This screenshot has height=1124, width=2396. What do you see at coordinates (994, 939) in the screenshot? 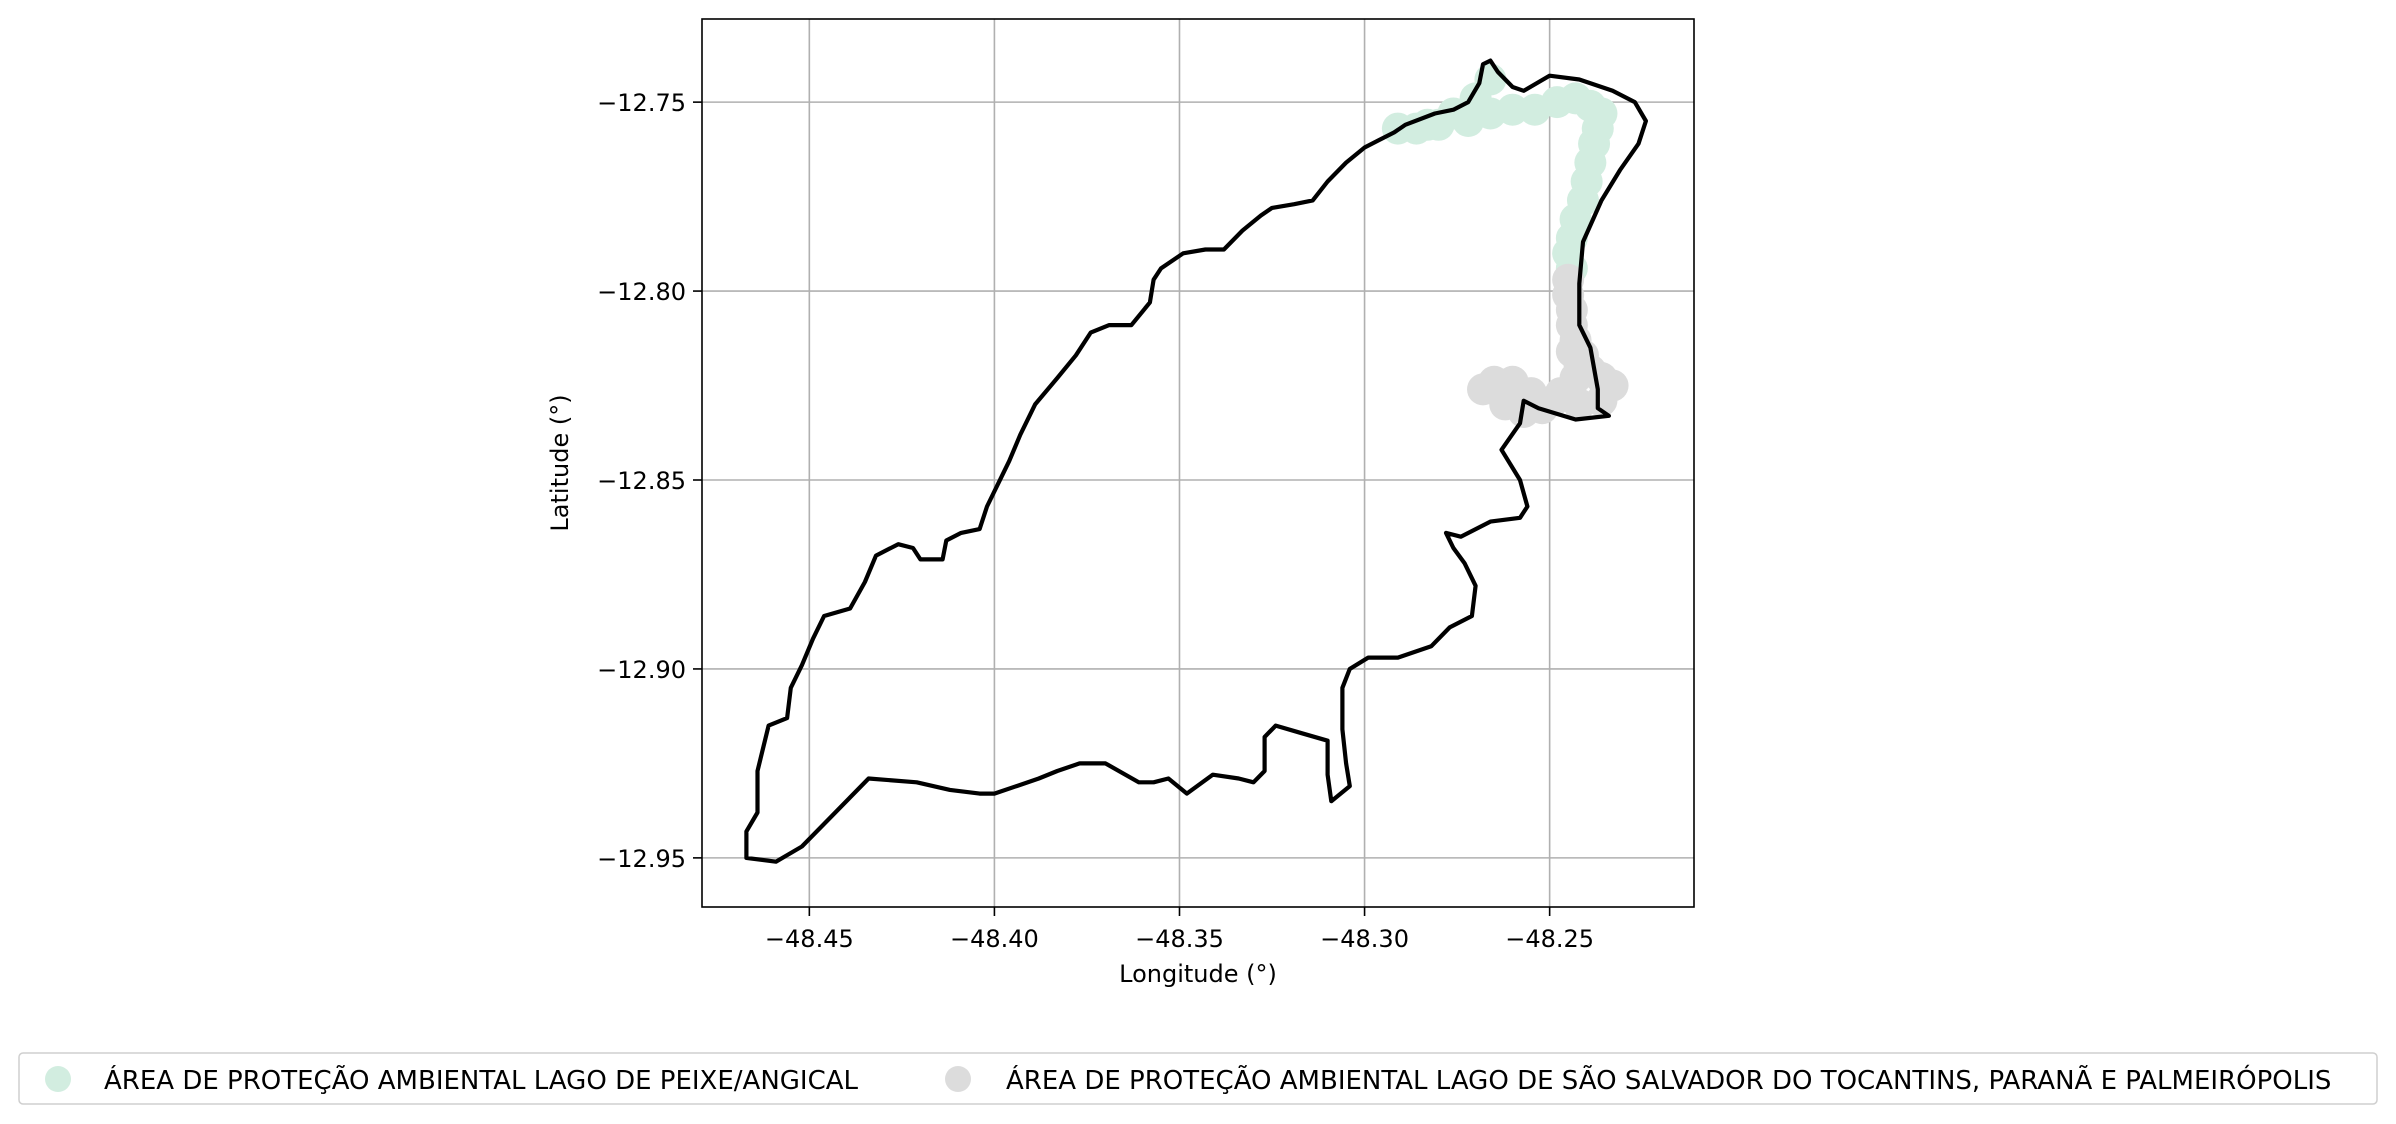
I see `x-tick-label: −48.40` at bounding box center [994, 939].